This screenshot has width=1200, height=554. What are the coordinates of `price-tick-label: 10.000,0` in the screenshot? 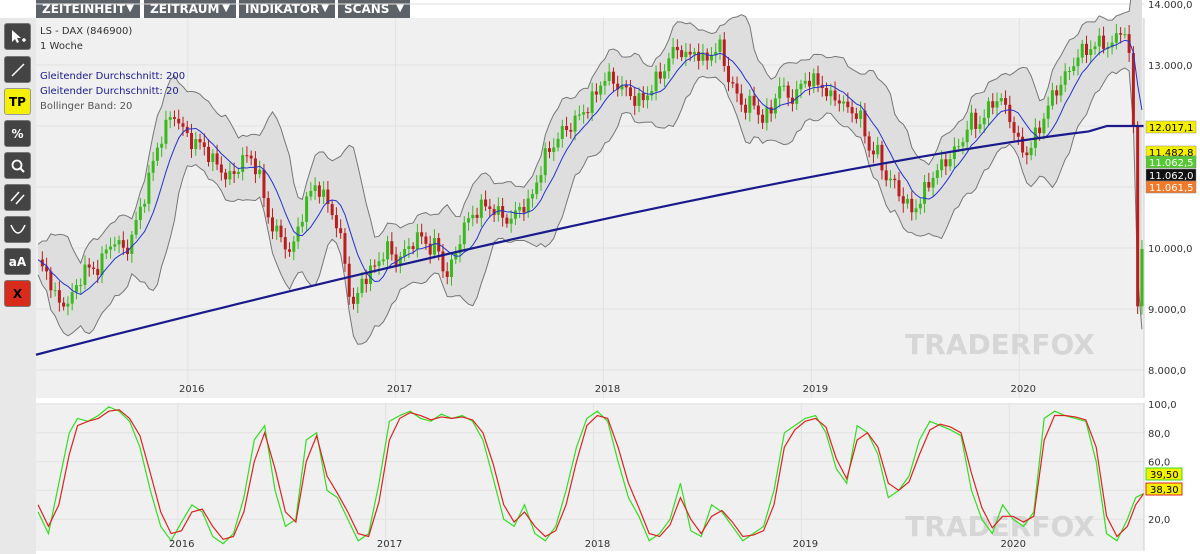 It's located at (1170, 249).